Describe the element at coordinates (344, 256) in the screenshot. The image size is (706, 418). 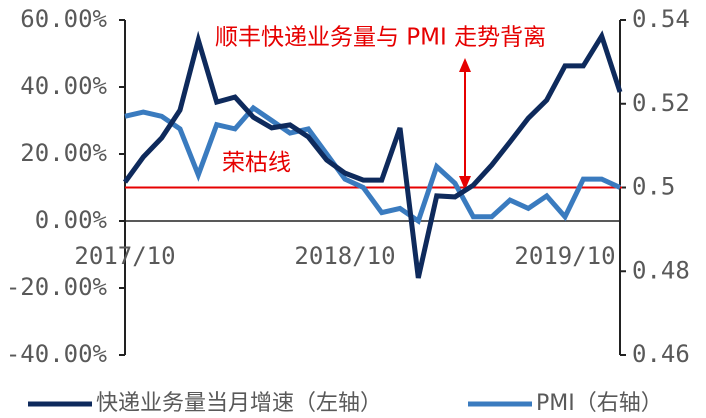
I see `x-tick-label: 2018/10` at that location.